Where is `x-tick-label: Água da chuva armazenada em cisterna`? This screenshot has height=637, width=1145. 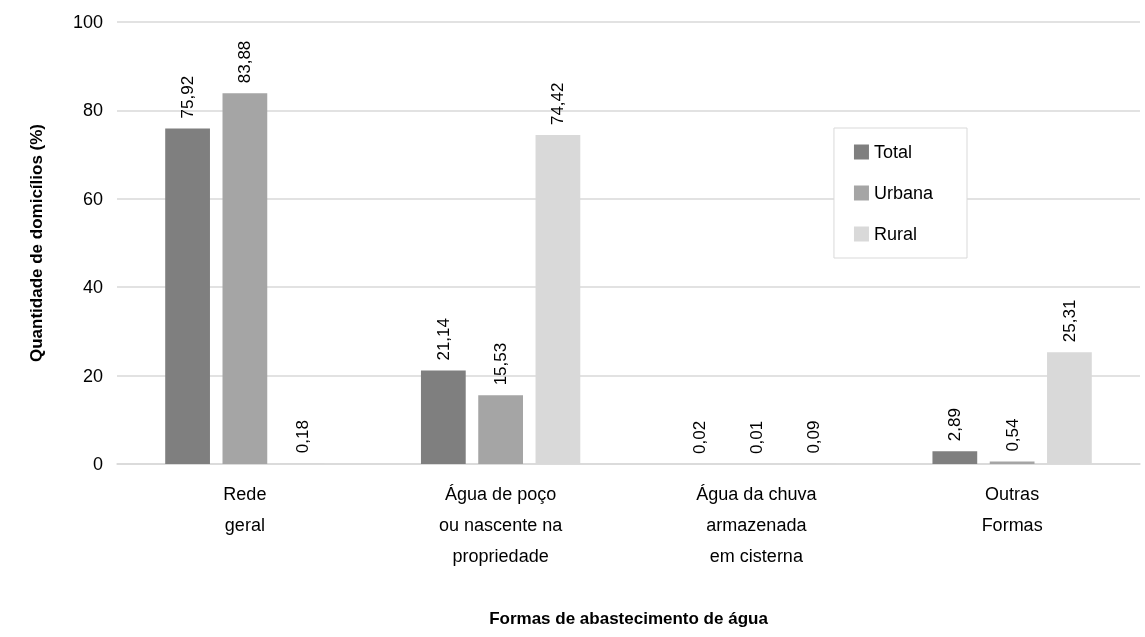
x-tick-label: Água da chuva armazenada em cisterna is located at coordinates (757, 524).